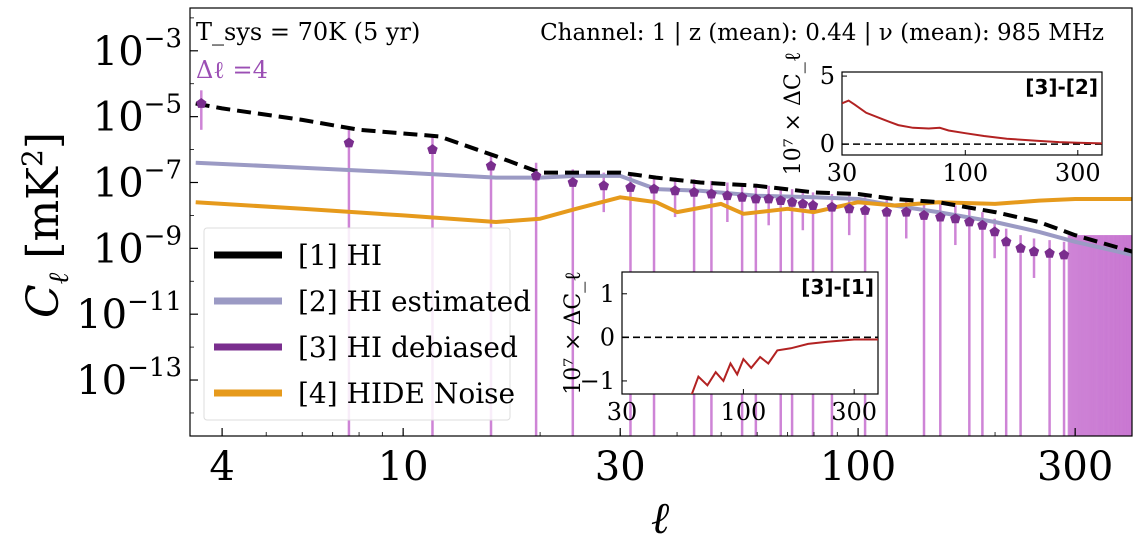  Describe the element at coordinates (406, 393) in the screenshot. I see `legend-label: [4] HIDE Noise` at that location.